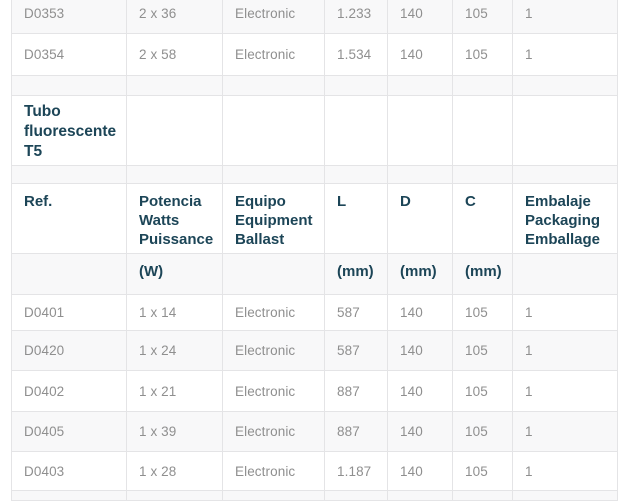  Describe the element at coordinates (565, 218) in the screenshot. I see `col-header-pack: Embalaje Packaging Emballage` at that location.